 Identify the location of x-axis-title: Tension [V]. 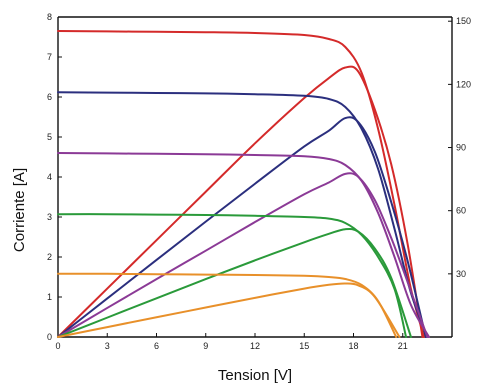
(255, 375).